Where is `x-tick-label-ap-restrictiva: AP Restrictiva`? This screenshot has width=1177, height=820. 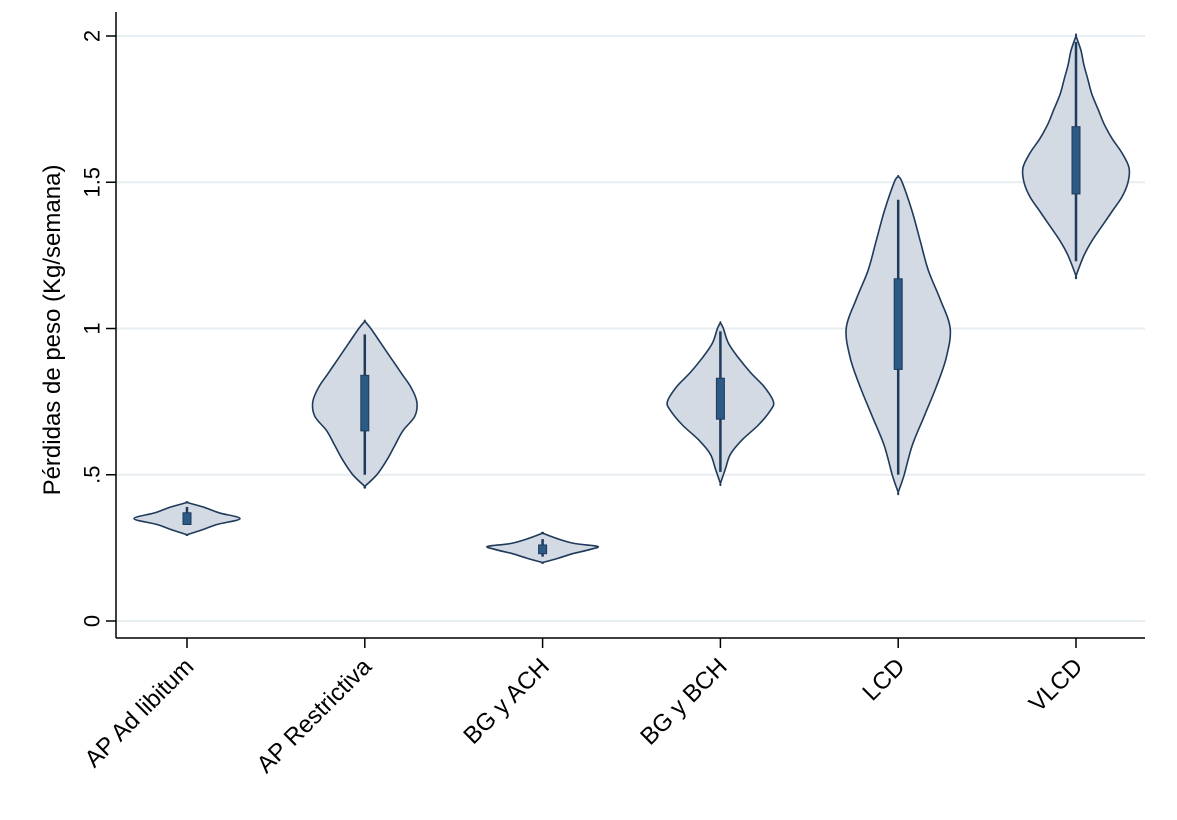 x-tick-label-ap-restrictiva: AP Restrictiva is located at coordinates (315, 716).